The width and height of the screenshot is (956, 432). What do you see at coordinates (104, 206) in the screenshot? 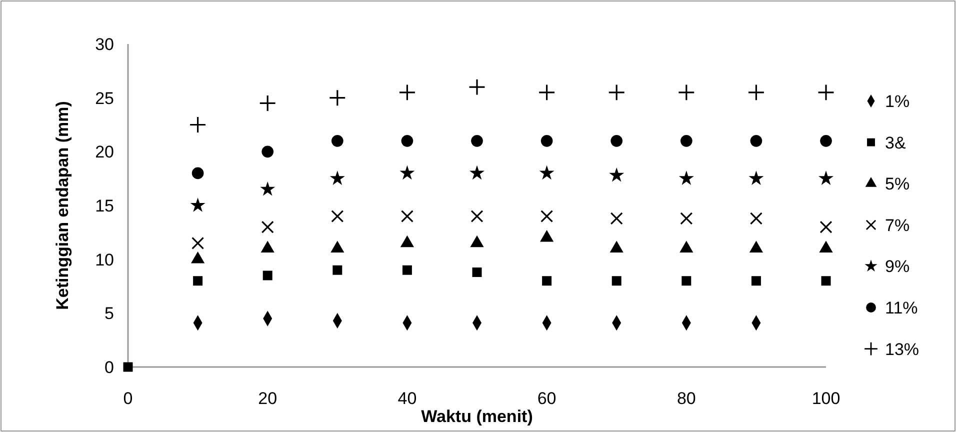
I see `y-tick-label: 15` at bounding box center [104, 206].